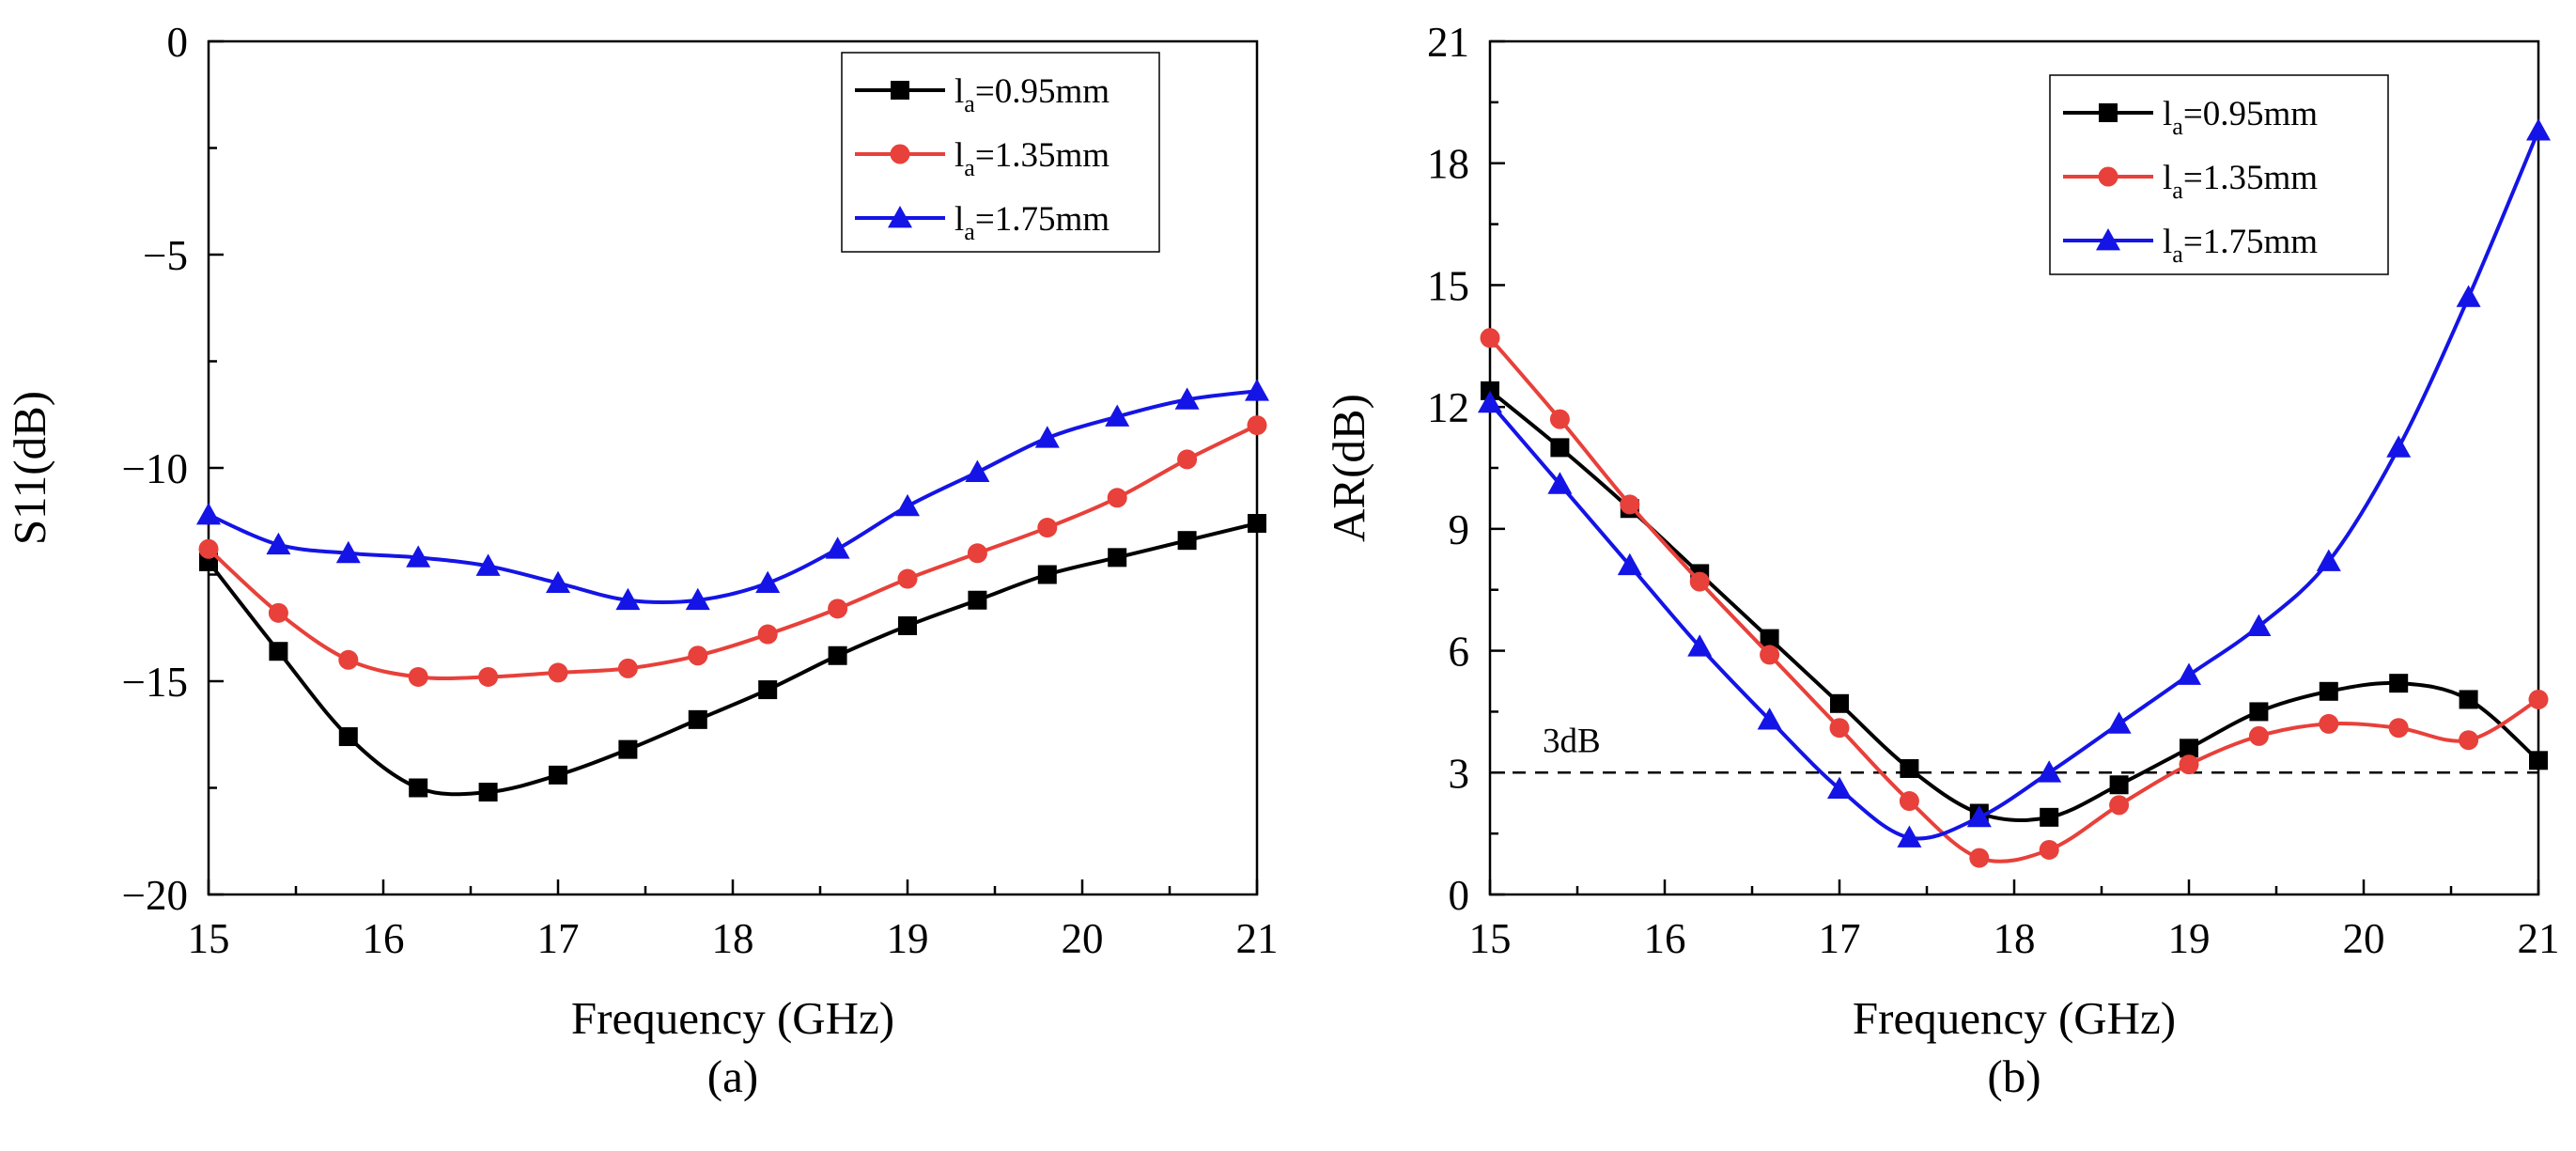 The height and width of the screenshot is (1151, 2576). What do you see at coordinates (1459, 652) in the screenshot?
I see `y-tick-label: 6` at bounding box center [1459, 652].